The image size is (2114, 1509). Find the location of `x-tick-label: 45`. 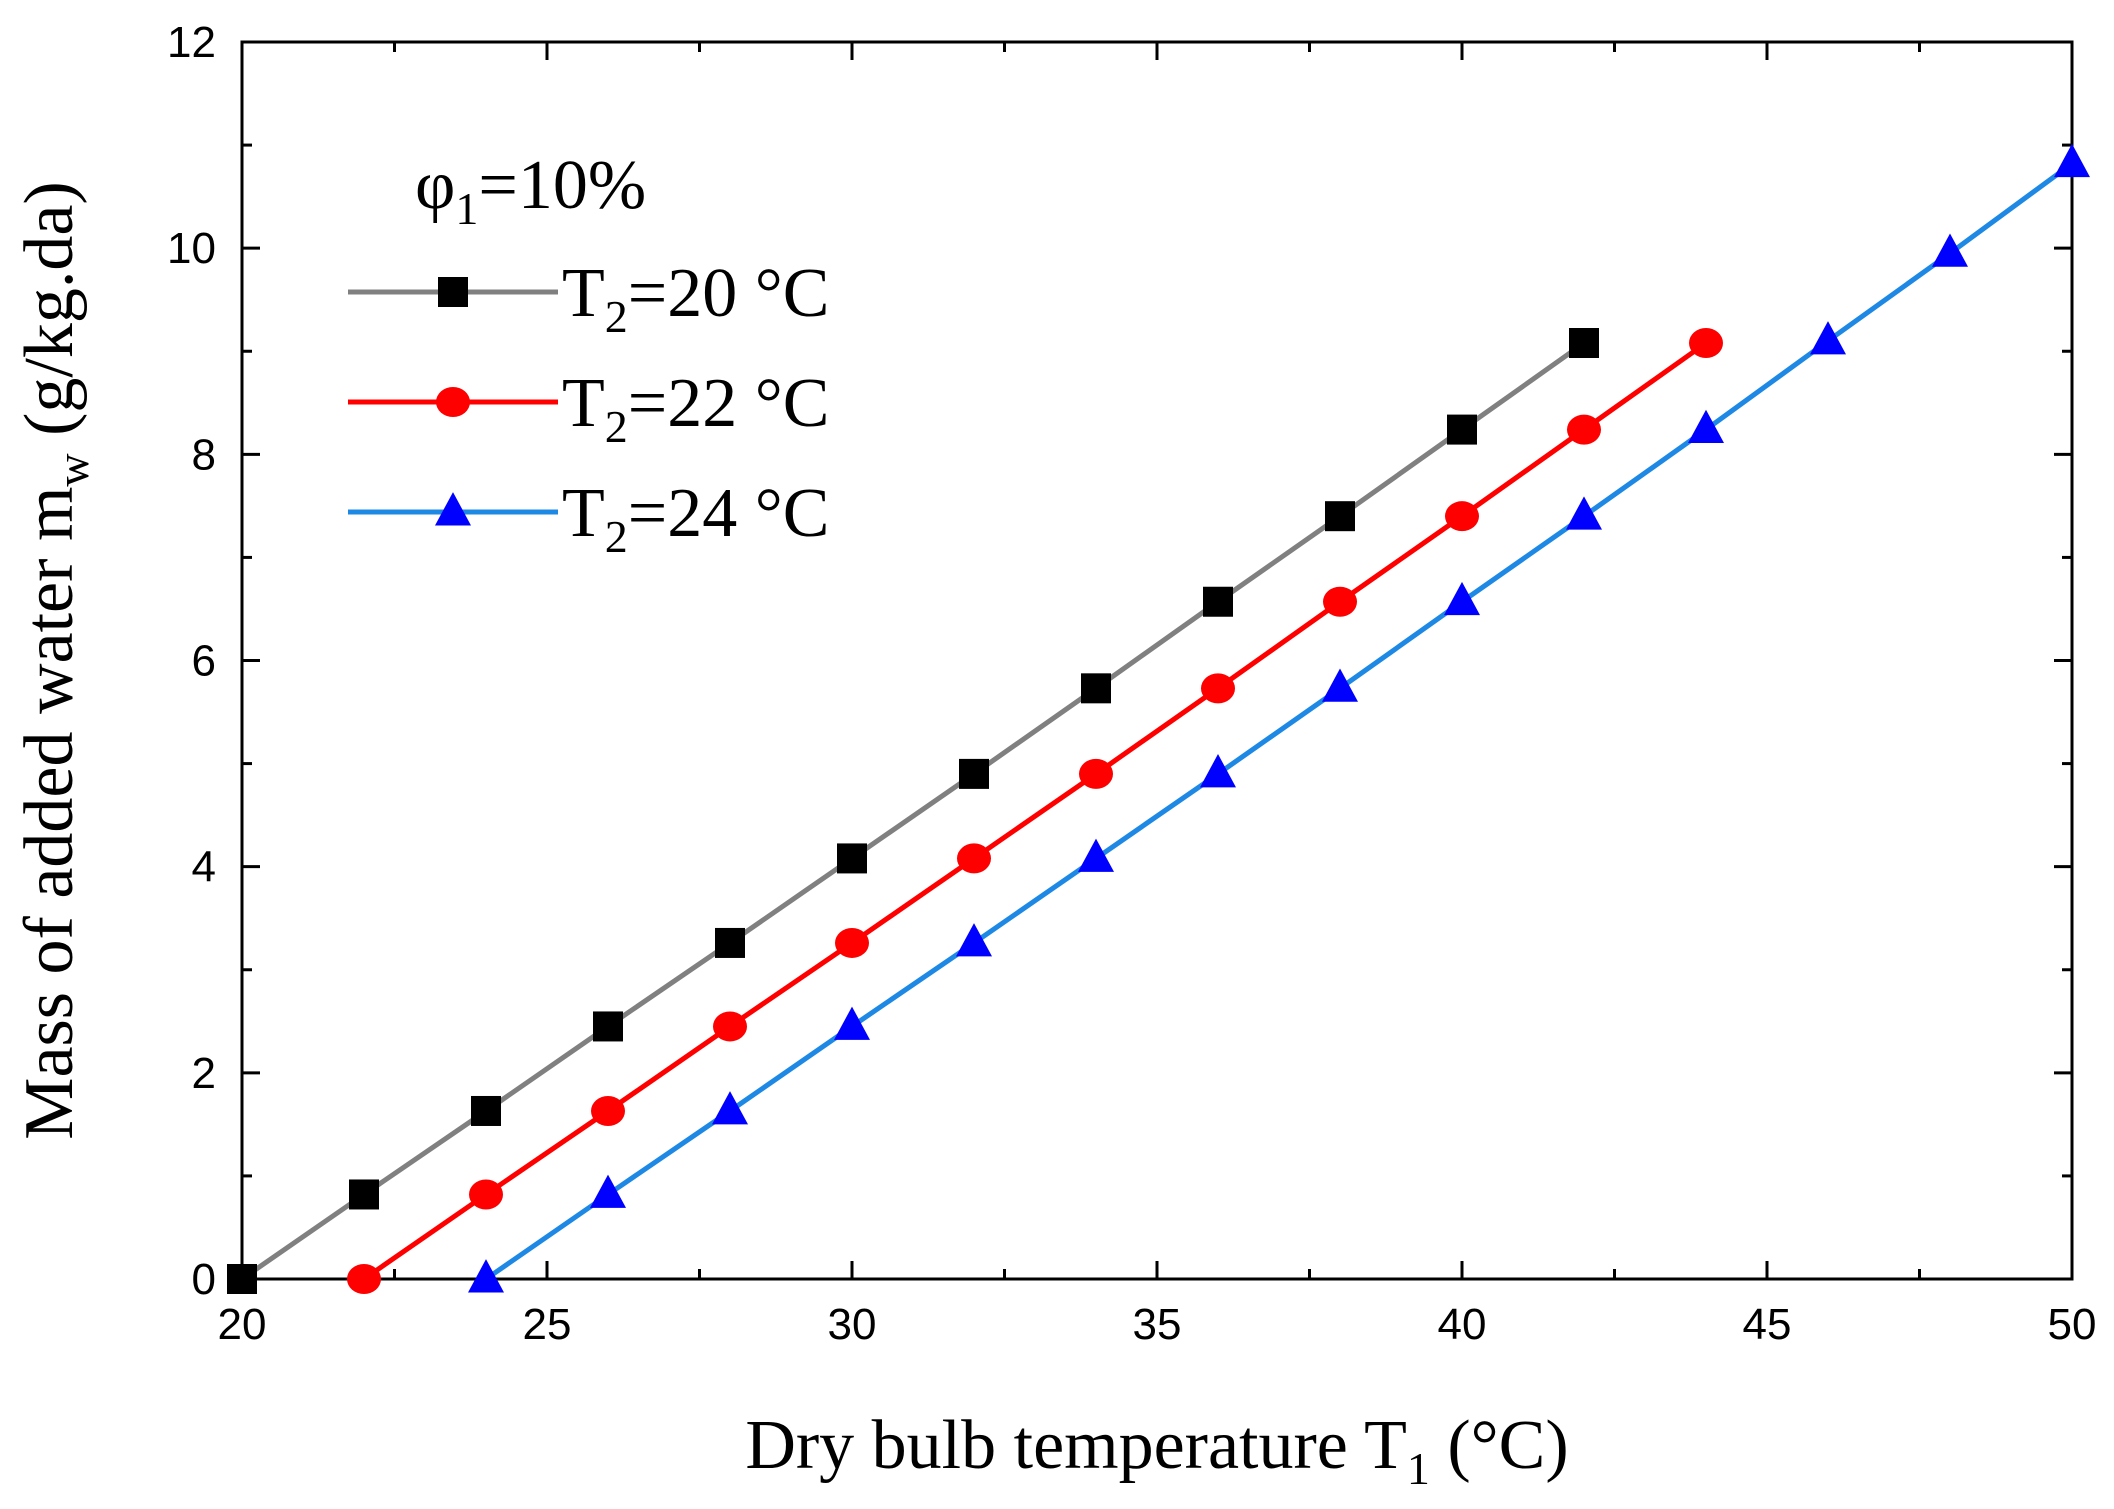

x-tick-label: 45 is located at coordinates (1767, 1324).